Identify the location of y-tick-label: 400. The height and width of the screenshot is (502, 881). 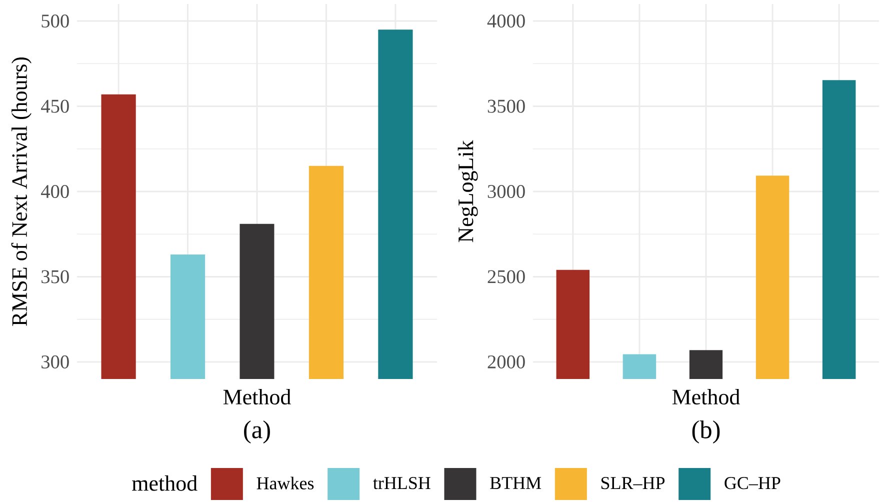
(55, 191).